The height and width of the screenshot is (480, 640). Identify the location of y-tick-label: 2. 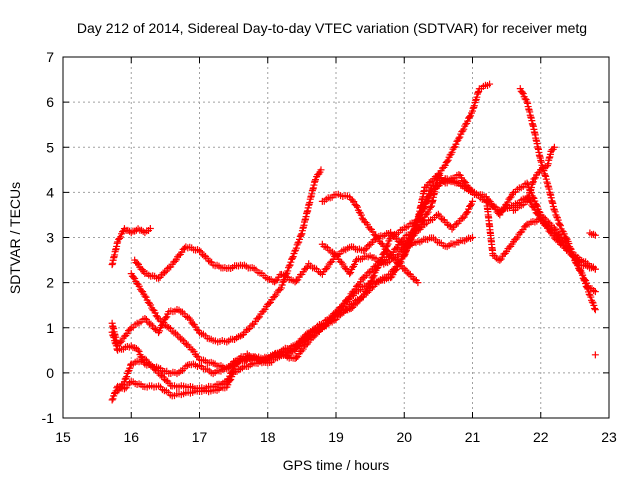
(50, 283).